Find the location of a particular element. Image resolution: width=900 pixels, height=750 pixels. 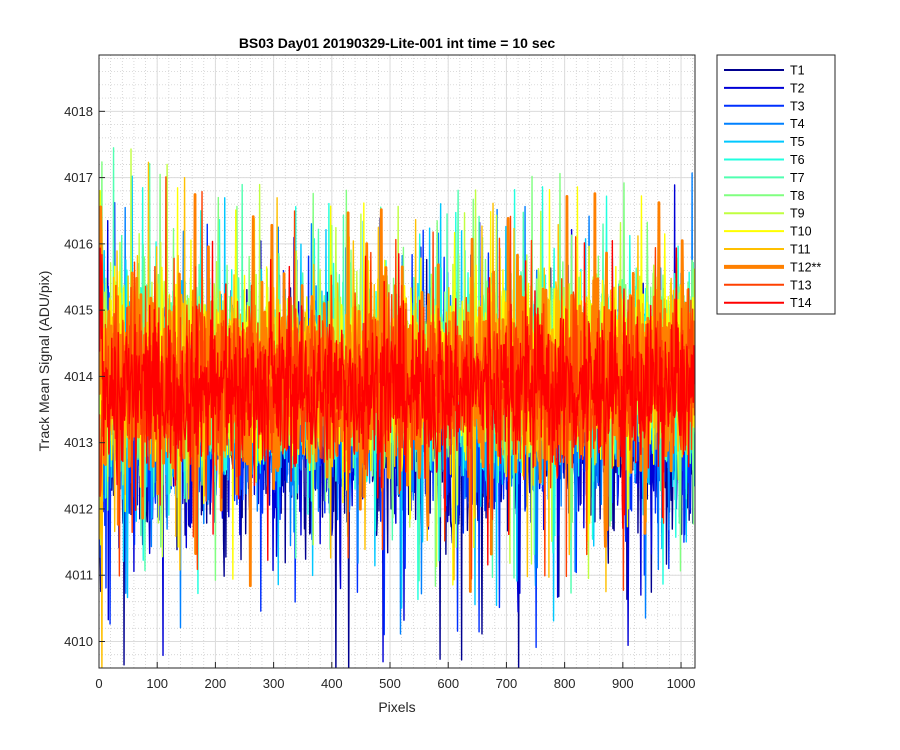

x-tick-label: 0 is located at coordinates (98, 683).